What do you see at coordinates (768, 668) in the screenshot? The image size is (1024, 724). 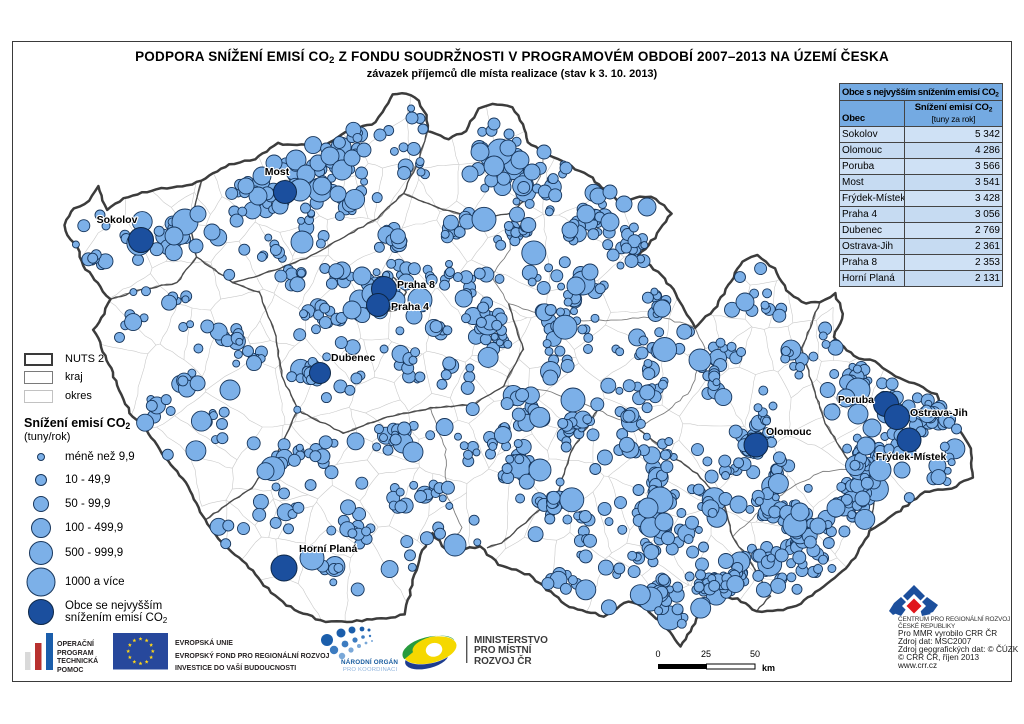 I see `svg-text: km` at bounding box center [768, 668].